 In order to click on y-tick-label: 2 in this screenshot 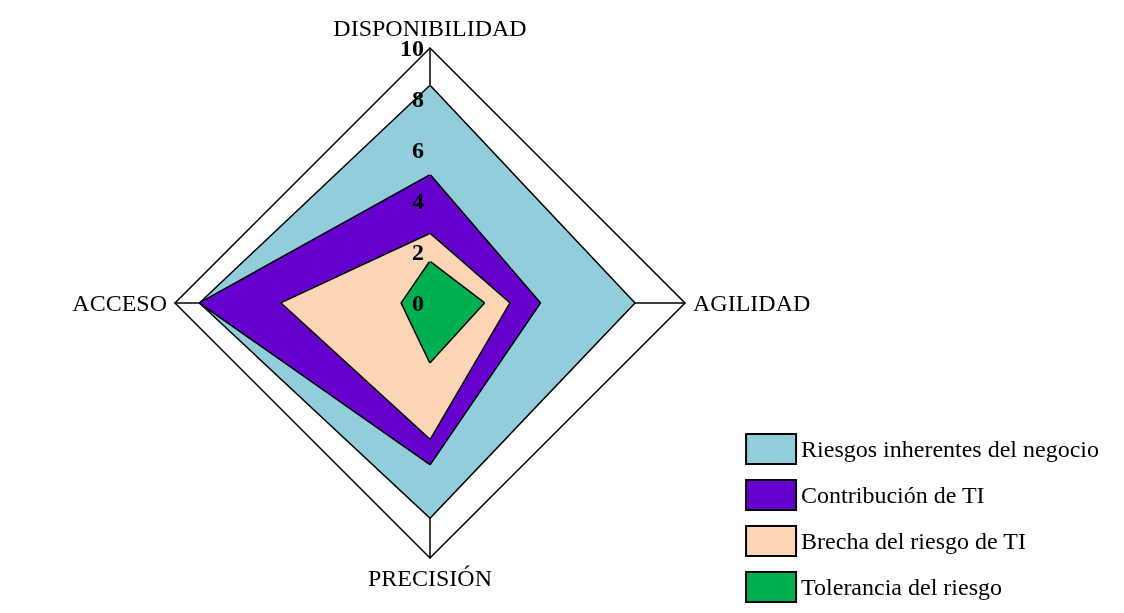, I will do `click(418, 252)`.